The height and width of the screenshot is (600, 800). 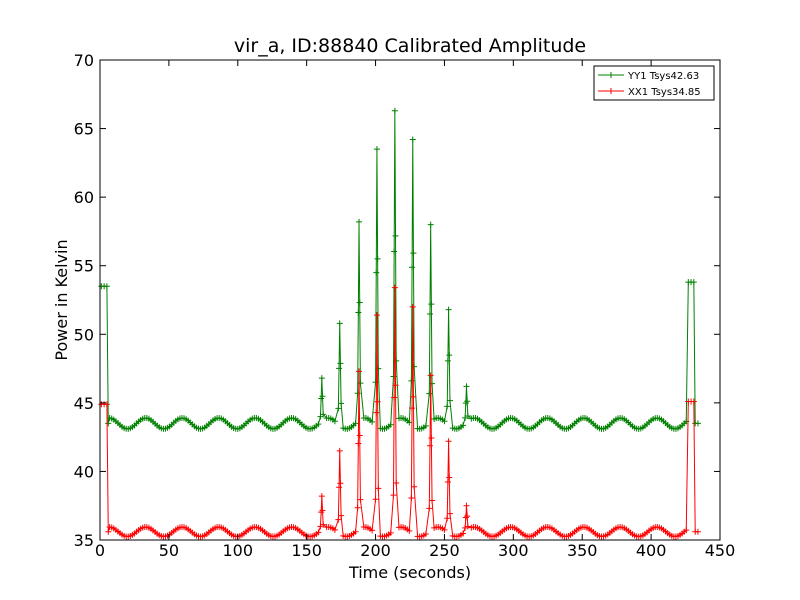 What do you see at coordinates (375, 550) in the screenshot?
I see `x-tick-label: 200` at bounding box center [375, 550].